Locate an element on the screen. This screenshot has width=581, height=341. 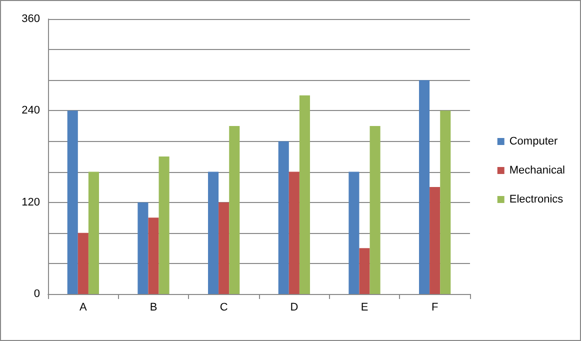
x-tick-label: D is located at coordinates (294, 308).